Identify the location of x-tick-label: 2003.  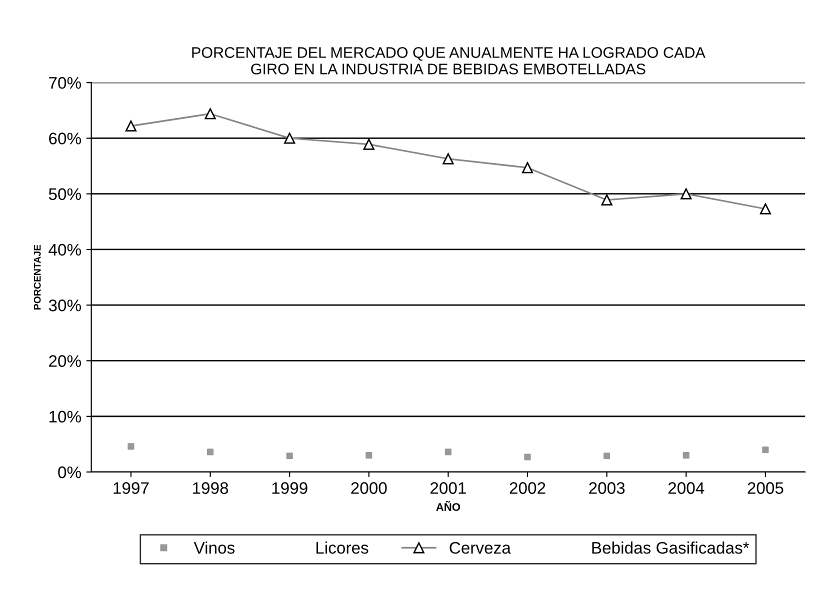
(607, 488).